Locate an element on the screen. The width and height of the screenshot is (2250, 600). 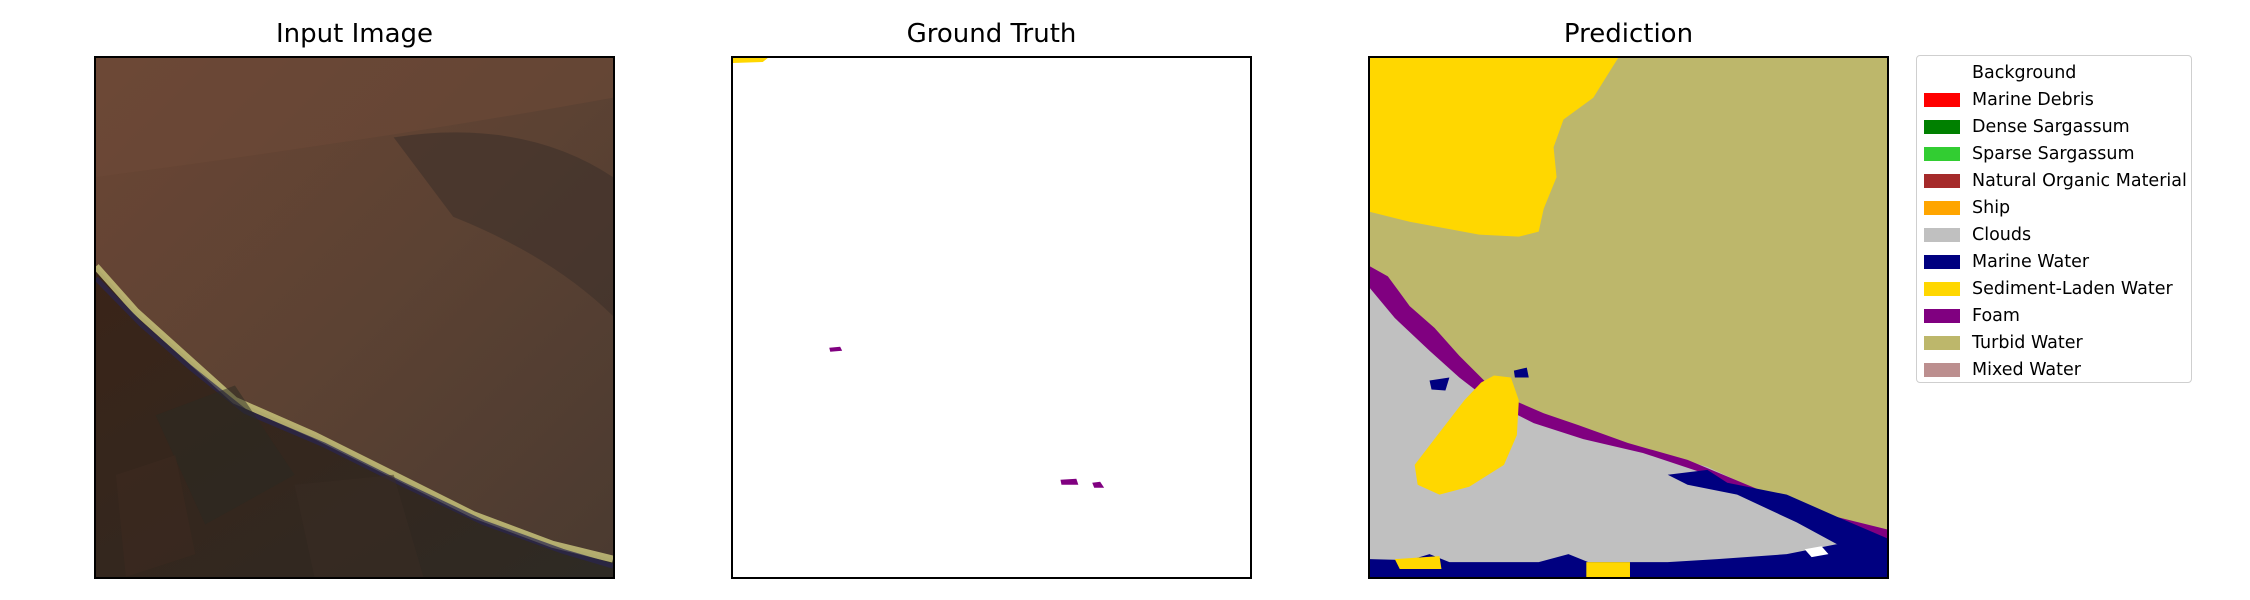
legend-label: Dense Sargassum is located at coordinates (2051, 127).